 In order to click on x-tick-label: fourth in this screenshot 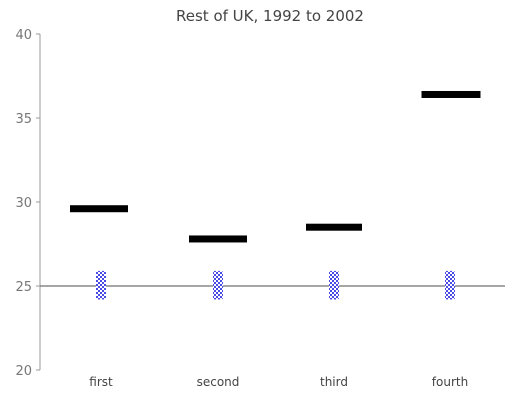, I will do `click(450, 382)`.